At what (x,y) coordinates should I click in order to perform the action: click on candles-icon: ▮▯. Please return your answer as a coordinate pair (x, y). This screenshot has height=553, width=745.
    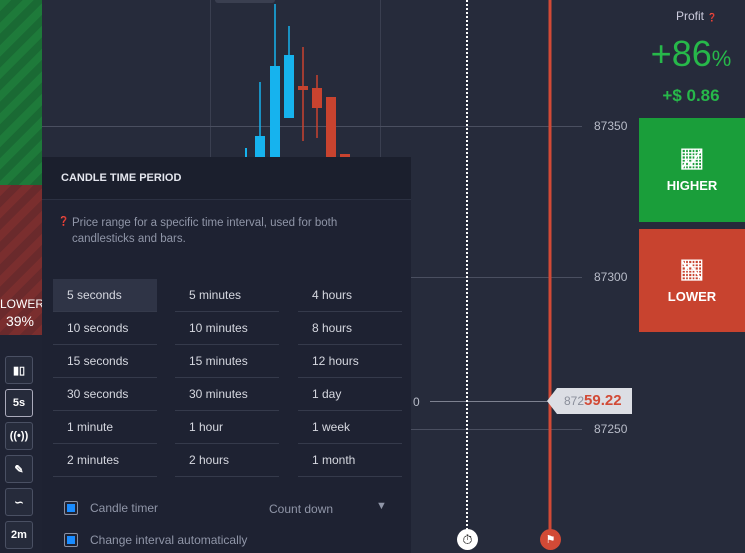
    Looking at the image, I should click on (19, 370).